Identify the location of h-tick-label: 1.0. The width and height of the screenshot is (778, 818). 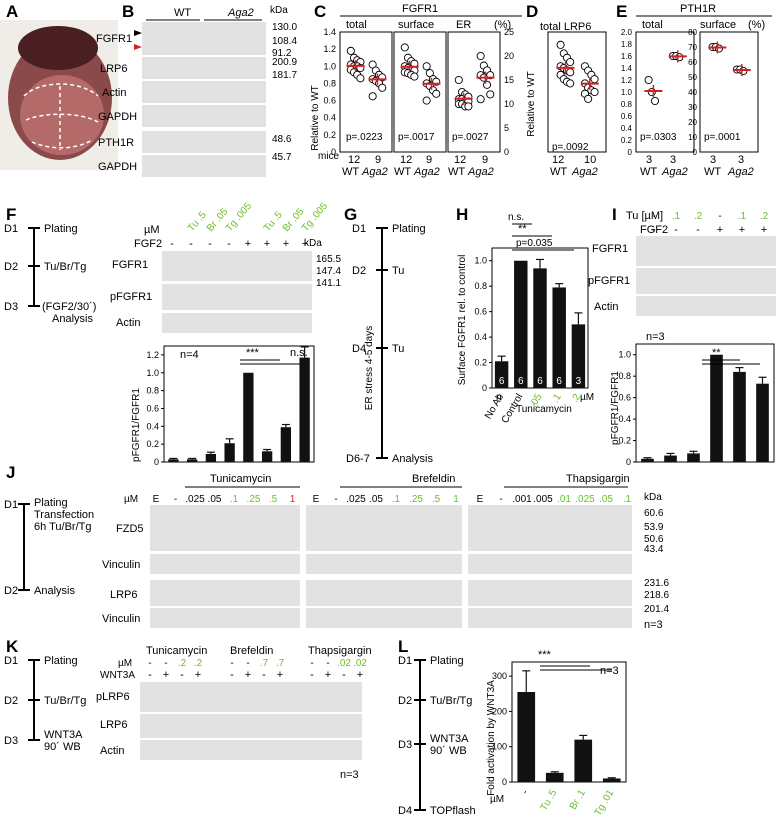
(480, 261).